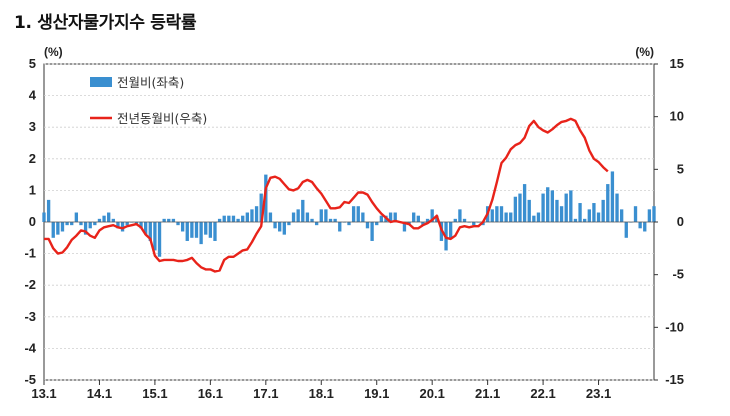 Image resolution: width=730 pixels, height=416 pixels. Describe the element at coordinates (265, 393) in the screenshot. I see `x-tick-label: 17.1` at that location.